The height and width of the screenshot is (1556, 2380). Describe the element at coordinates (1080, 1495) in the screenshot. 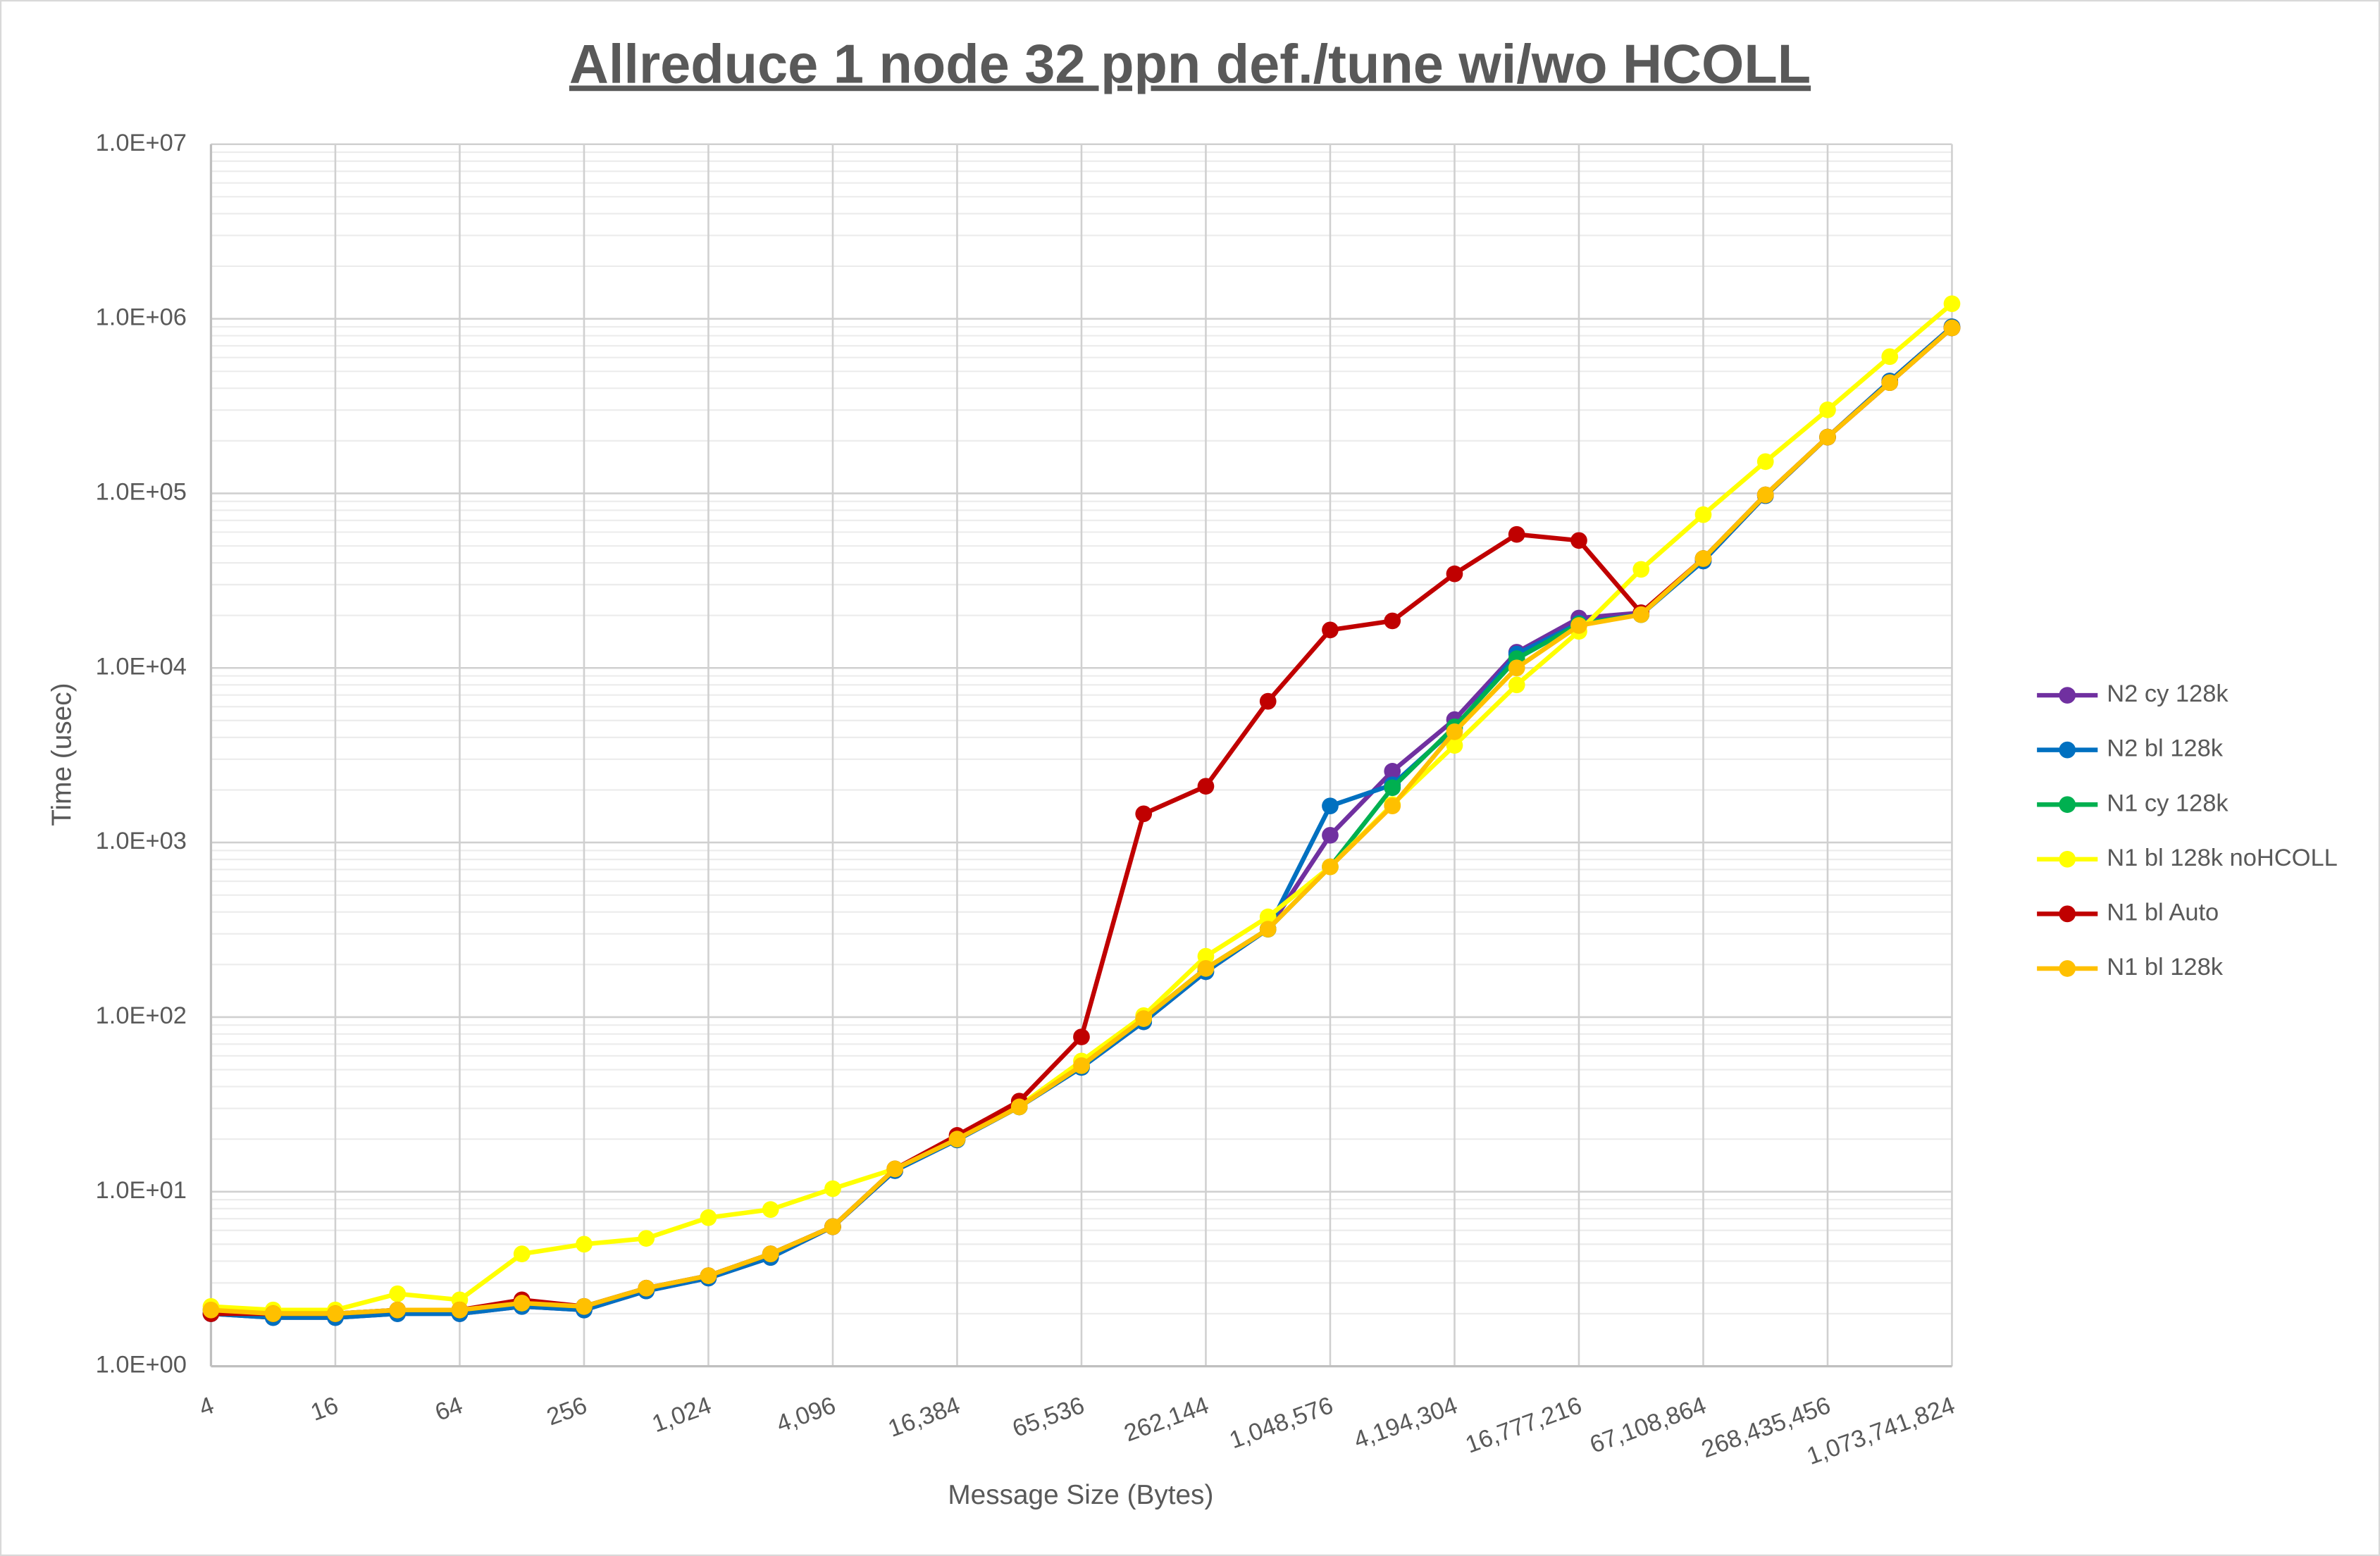

I see `x-axis-label: Message Size (Bytes)` at that location.